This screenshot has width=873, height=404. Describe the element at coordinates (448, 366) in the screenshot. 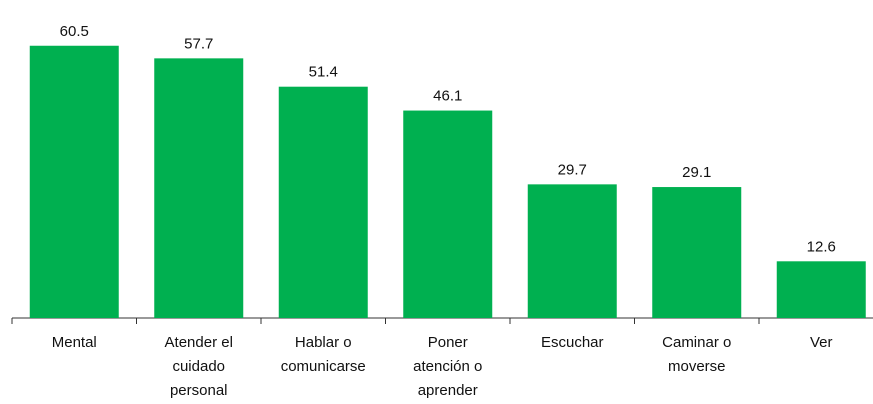

I see `x-tick-label: Poner atención o aprender` at that location.